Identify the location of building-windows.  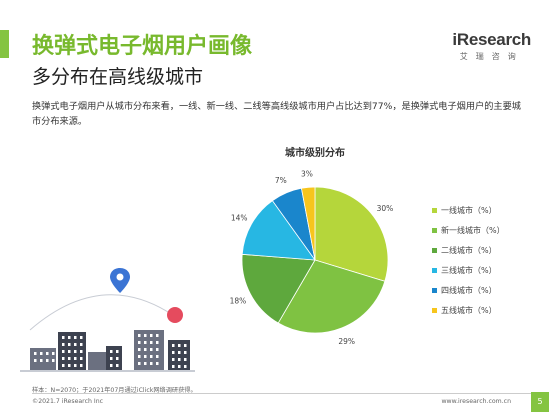
(110, 351).